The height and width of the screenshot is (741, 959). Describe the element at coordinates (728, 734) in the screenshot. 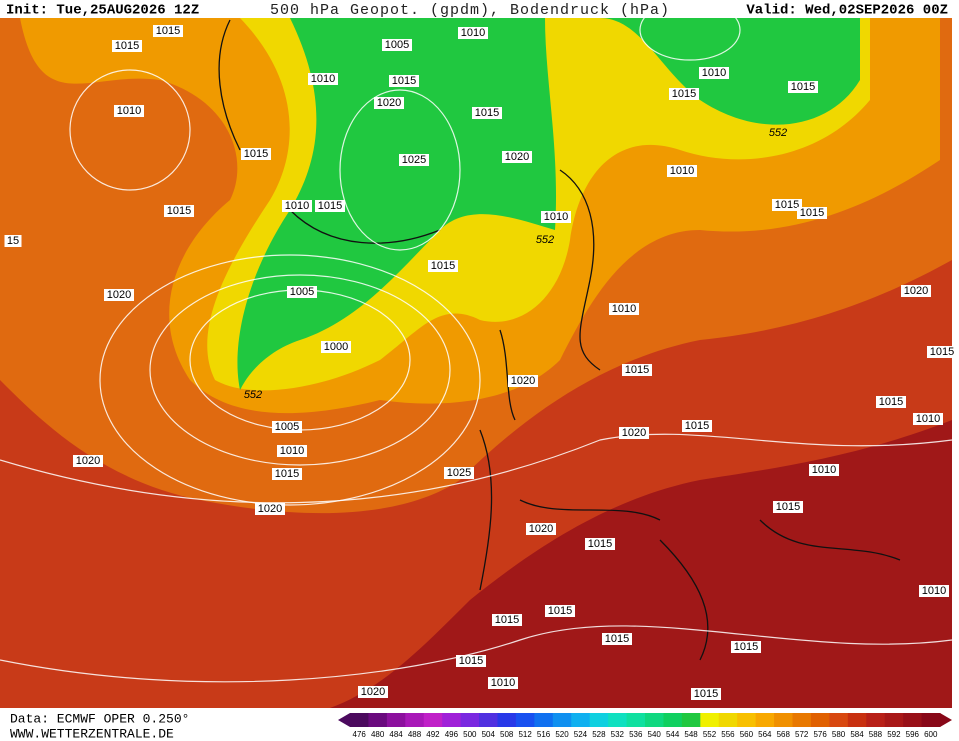

I see `scale-tick-label: 556` at that location.